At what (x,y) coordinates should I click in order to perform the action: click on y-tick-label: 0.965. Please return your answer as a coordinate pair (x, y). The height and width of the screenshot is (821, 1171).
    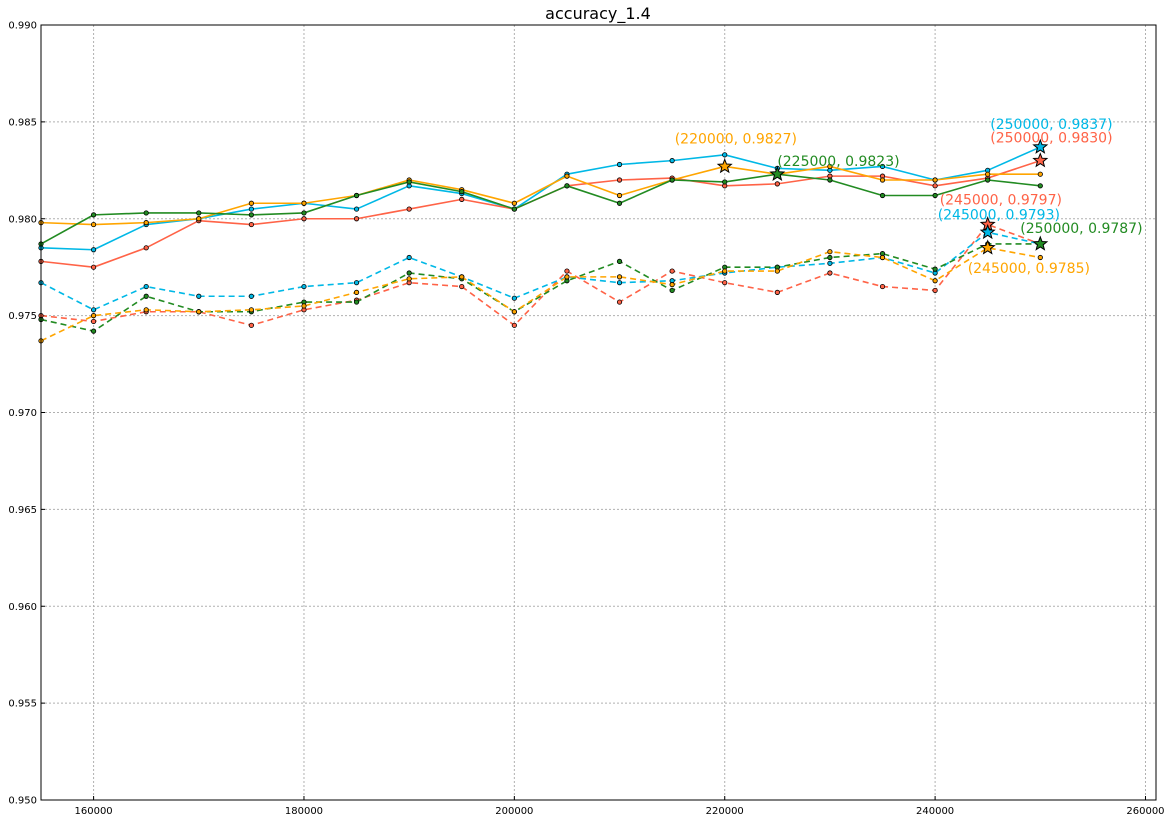
    Looking at the image, I should click on (22, 510).